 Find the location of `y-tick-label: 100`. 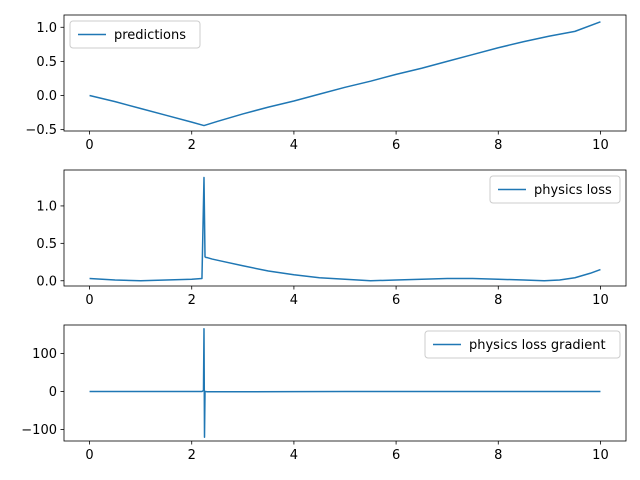

y-tick-label: 100 is located at coordinates (44, 354).